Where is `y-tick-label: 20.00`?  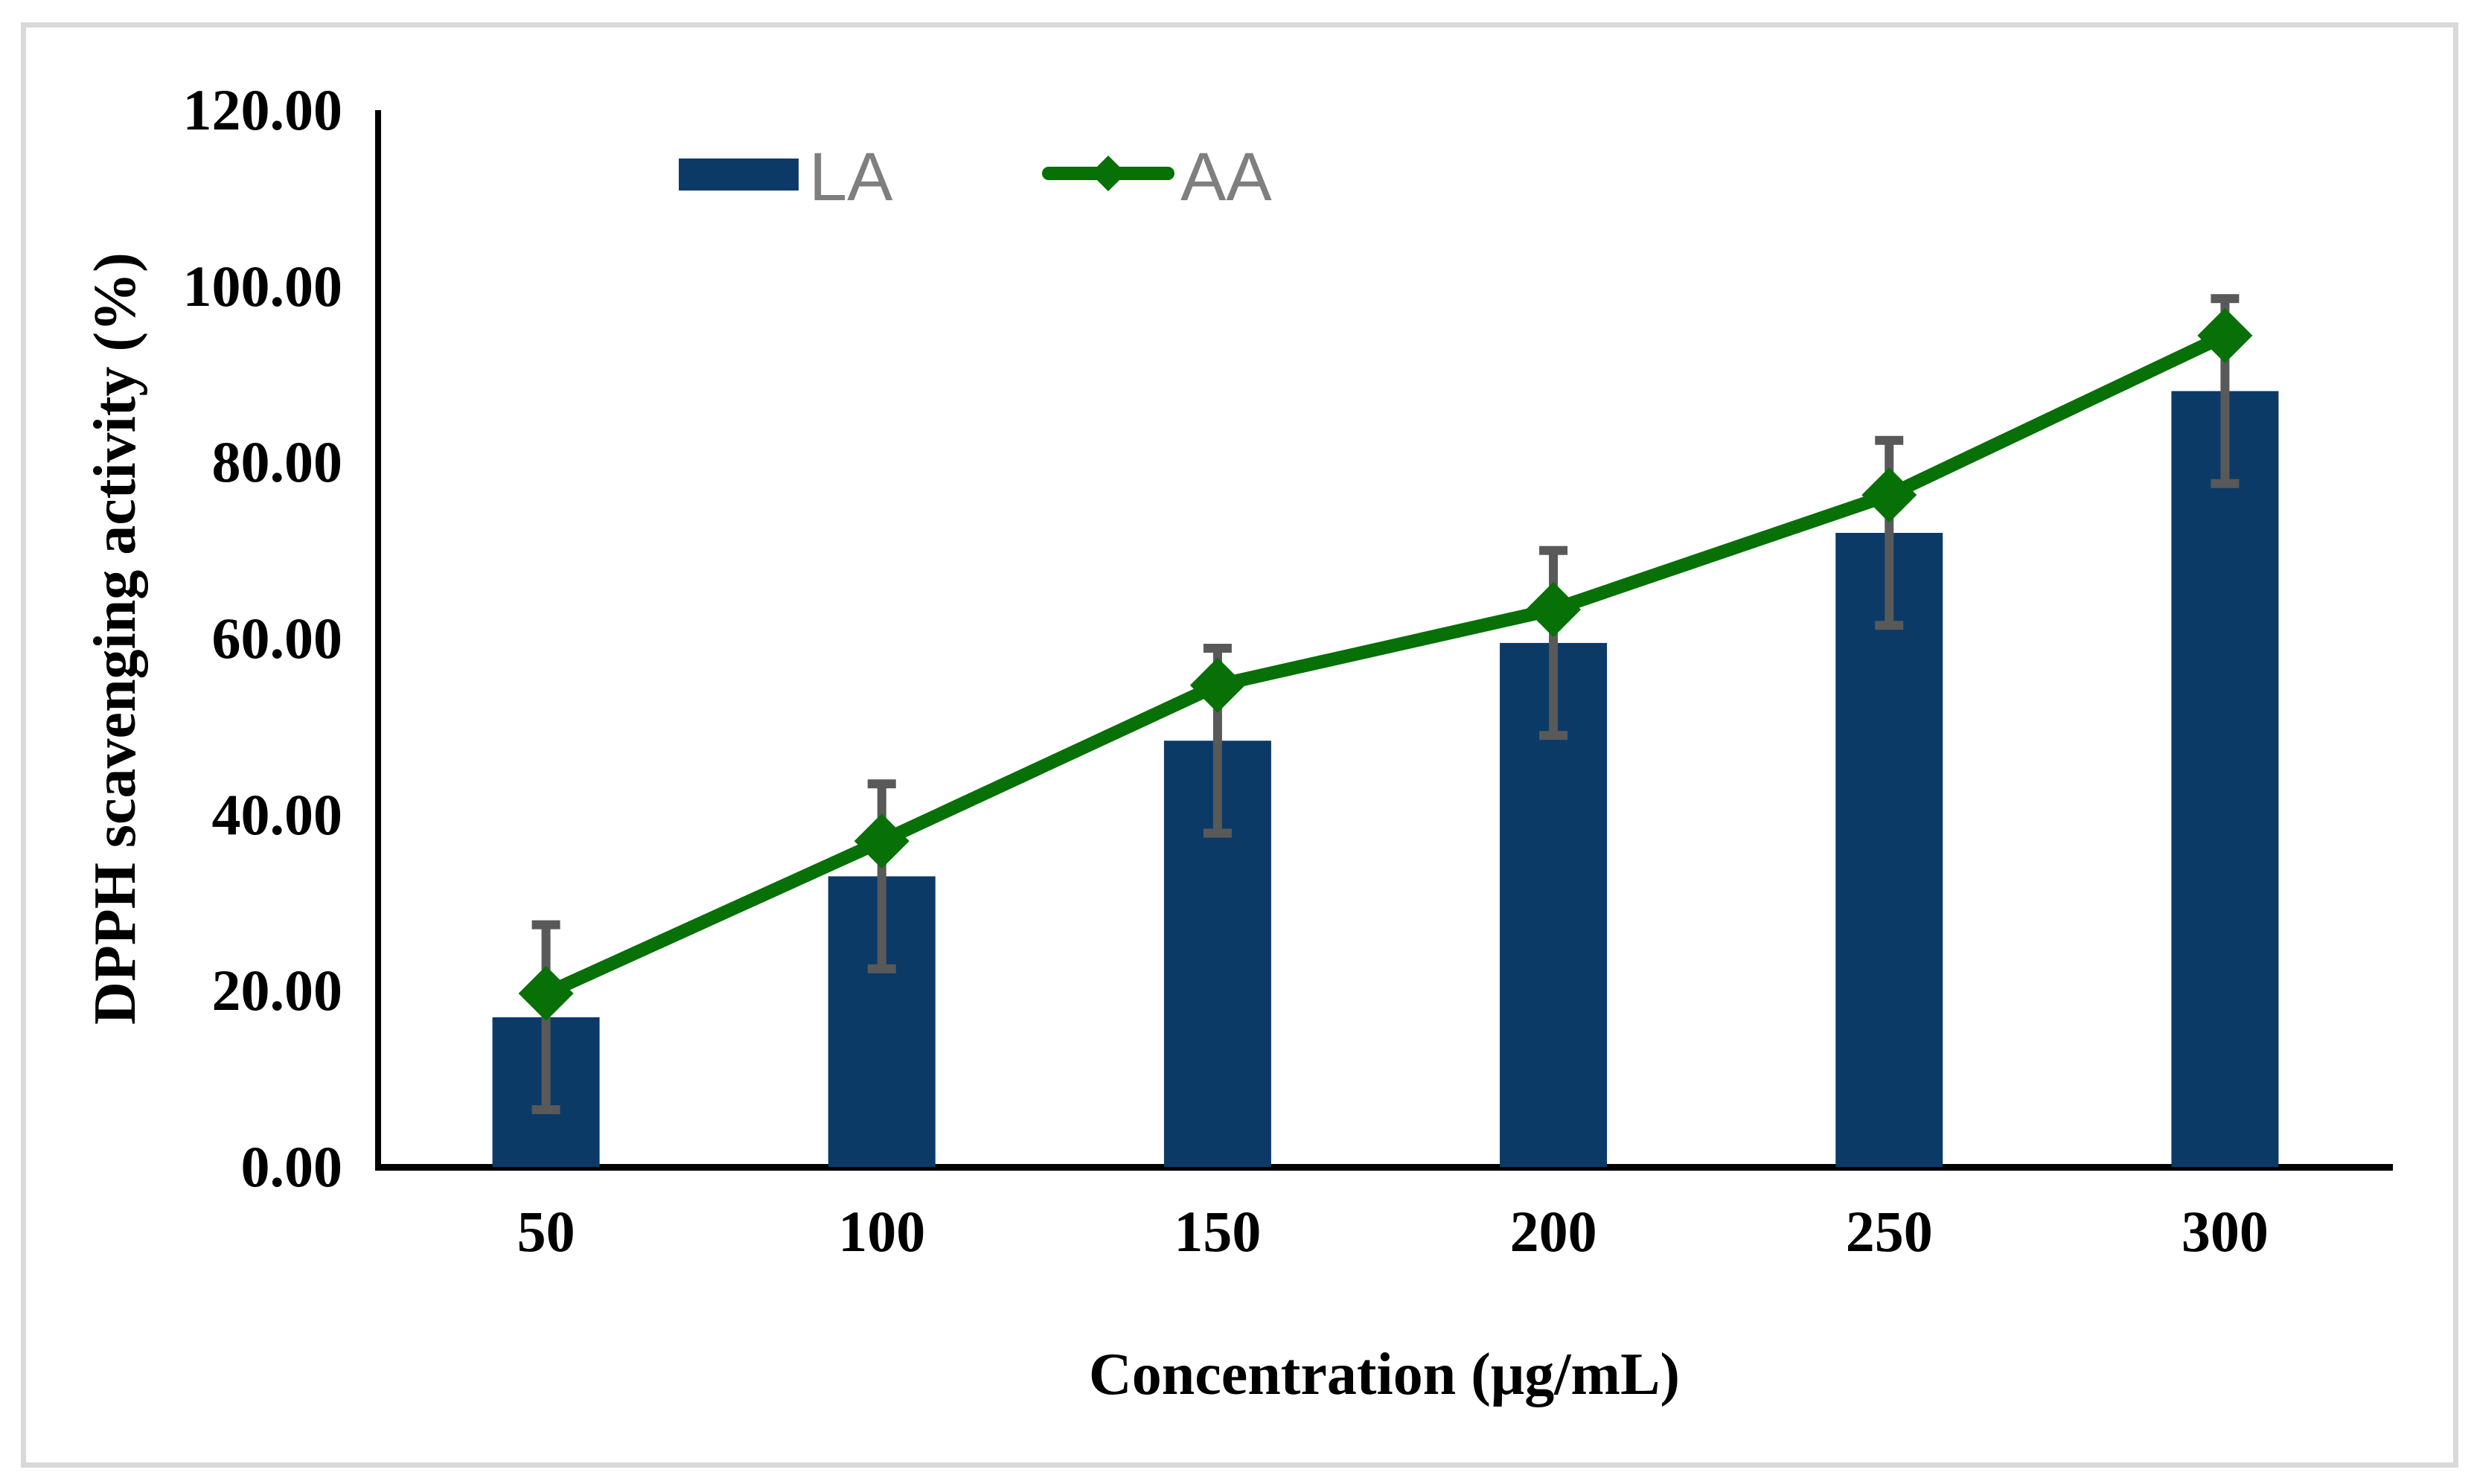
y-tick-label: 20.00 is located at coordinates (277, 990).